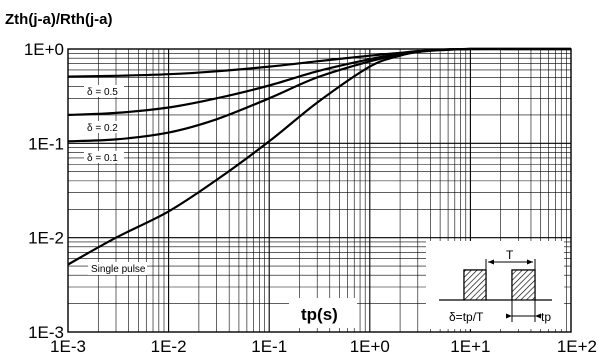 This screenshot has height=357, width=598. I want to click on y-tick-label: 1E-2, so click(46, 238).